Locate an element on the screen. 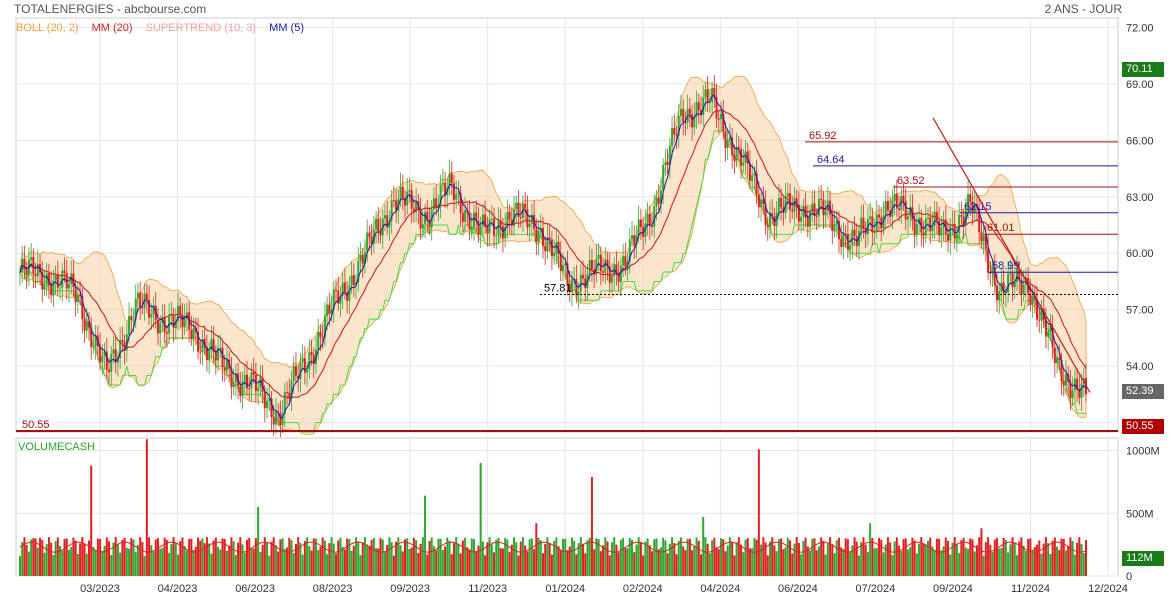  x-tick-label: 01/2024 is located at coordinates (565, 589).